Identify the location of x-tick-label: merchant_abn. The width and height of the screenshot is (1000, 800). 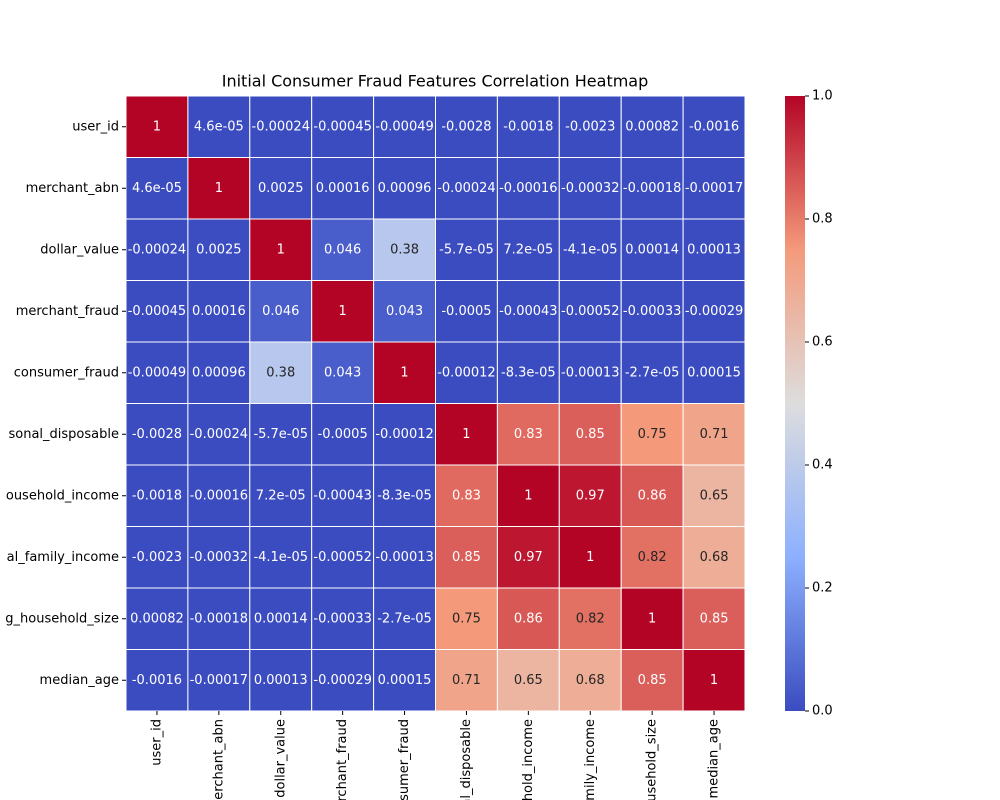
(218, 759).